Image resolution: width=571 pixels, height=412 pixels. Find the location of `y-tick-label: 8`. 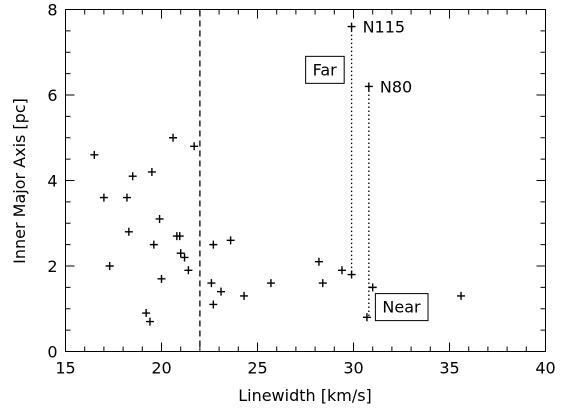

y-tick-label: 8 is located at coordinates (52, 10).